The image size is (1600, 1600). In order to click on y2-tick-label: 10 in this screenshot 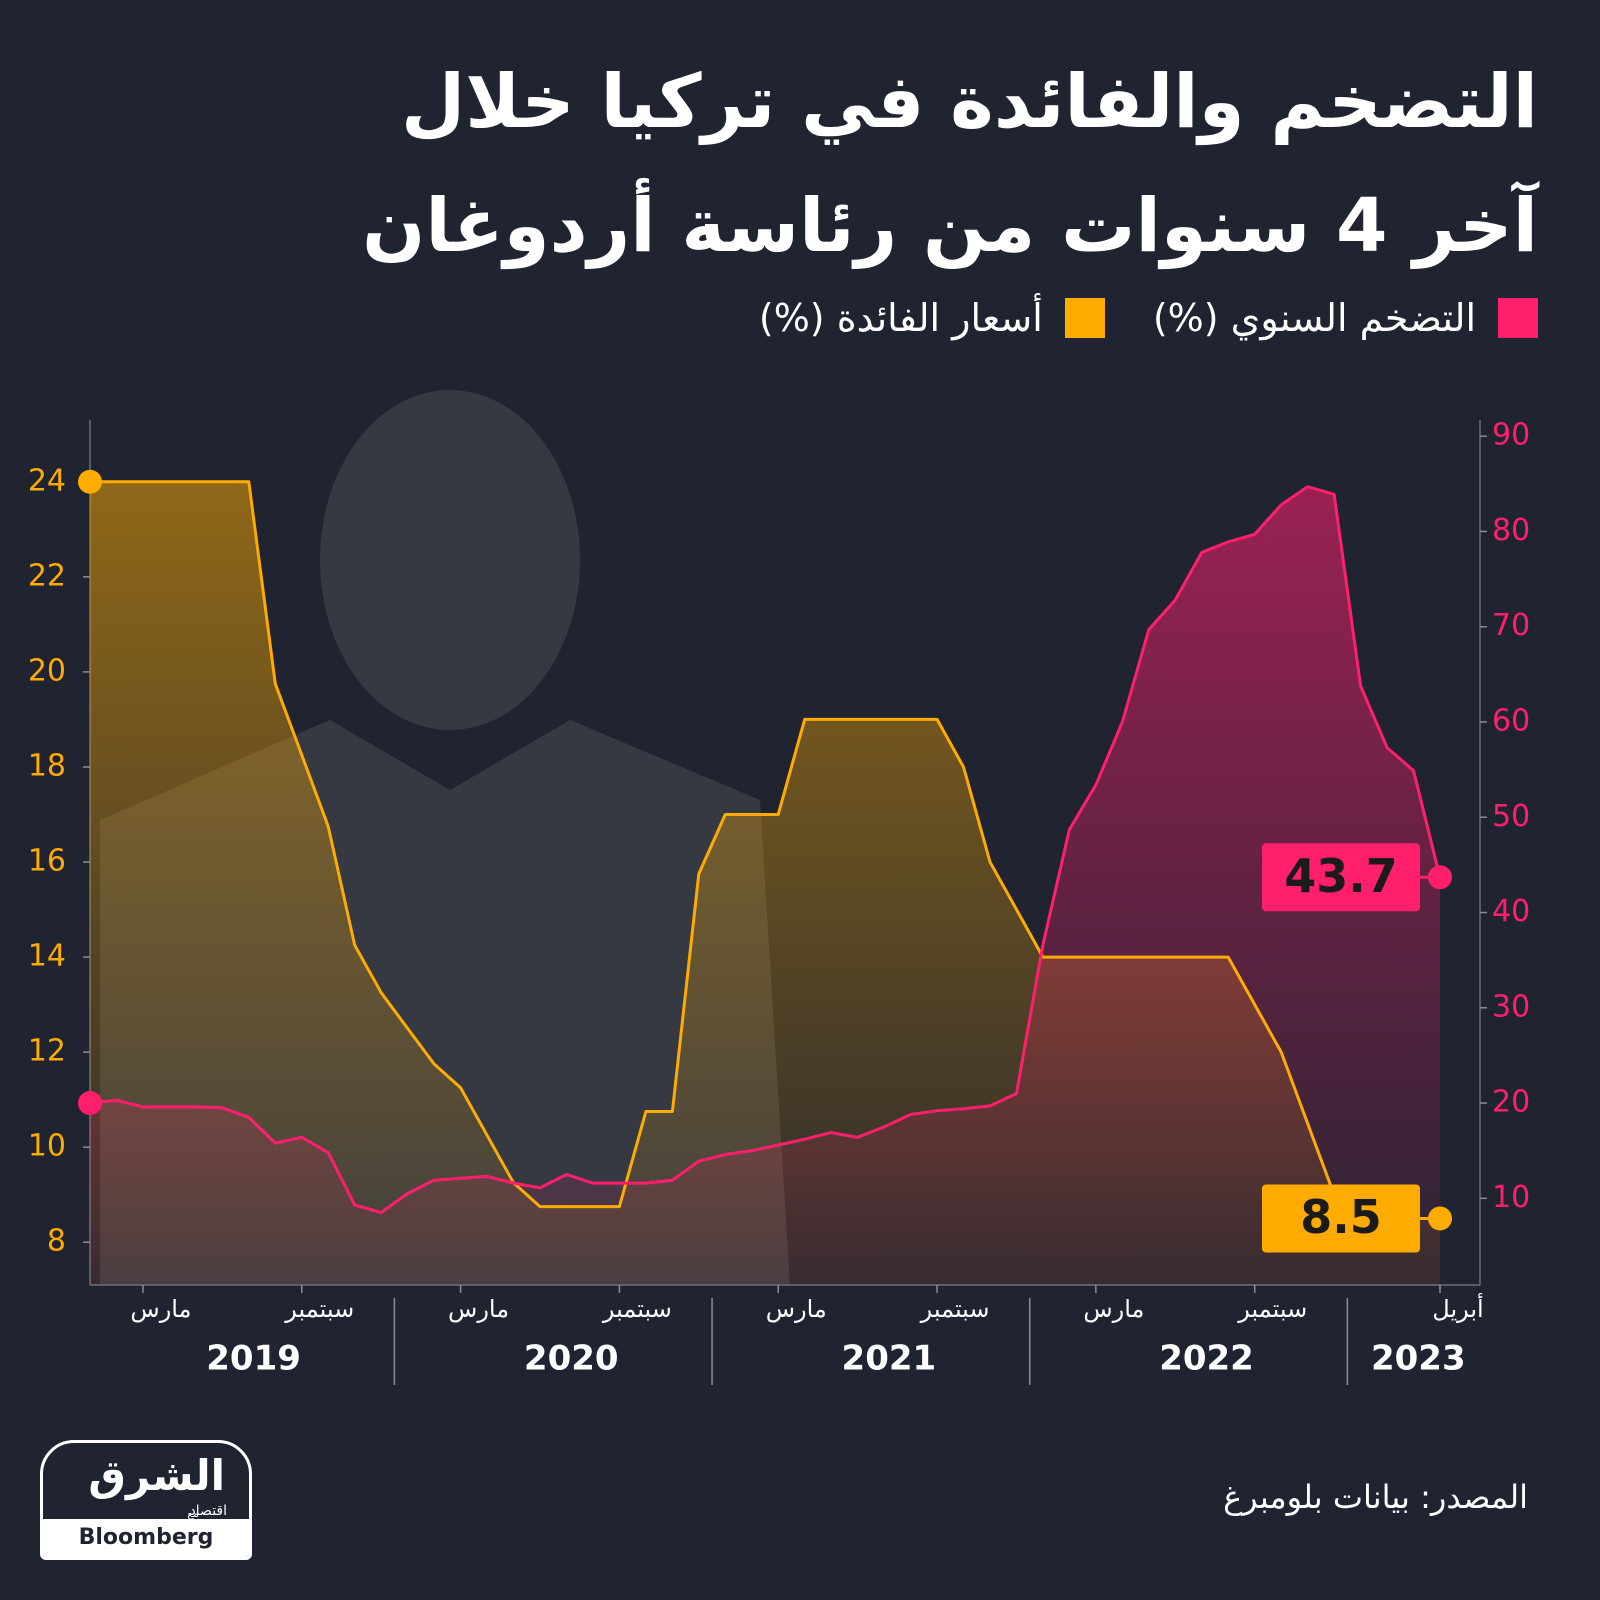, I will do `click(1511, 1197)`.